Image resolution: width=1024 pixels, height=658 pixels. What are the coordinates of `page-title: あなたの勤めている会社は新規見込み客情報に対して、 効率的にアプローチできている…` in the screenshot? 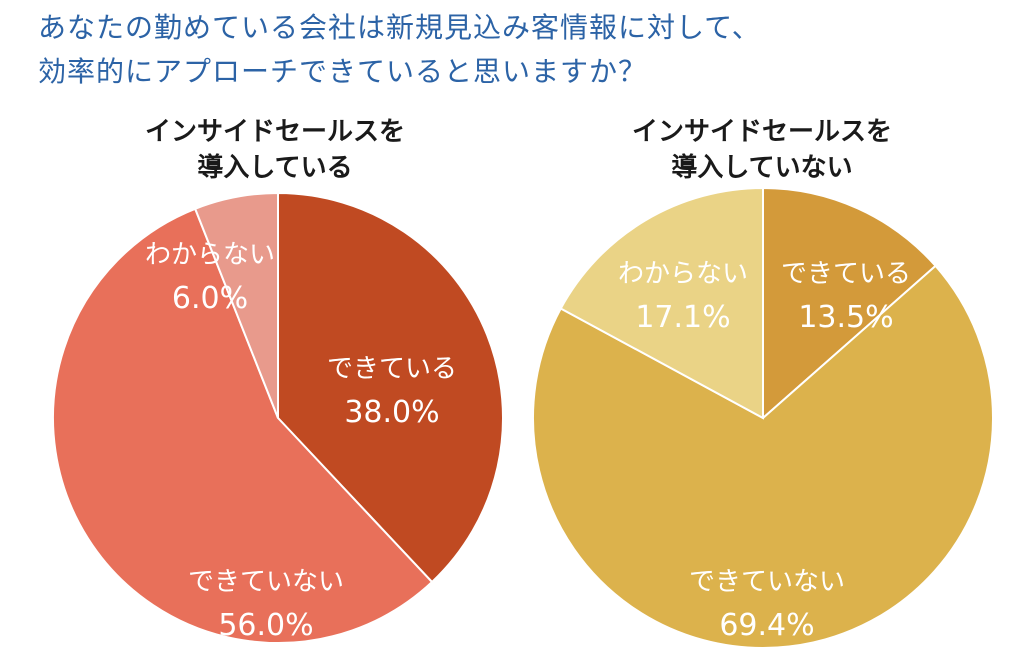 It's located at (518, 50).